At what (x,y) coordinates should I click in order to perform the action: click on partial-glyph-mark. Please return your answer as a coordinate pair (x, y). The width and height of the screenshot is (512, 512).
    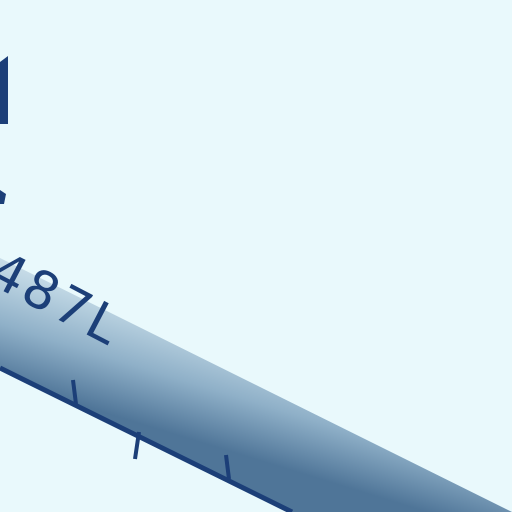
    Looking at the image, I should click on (3, 197).